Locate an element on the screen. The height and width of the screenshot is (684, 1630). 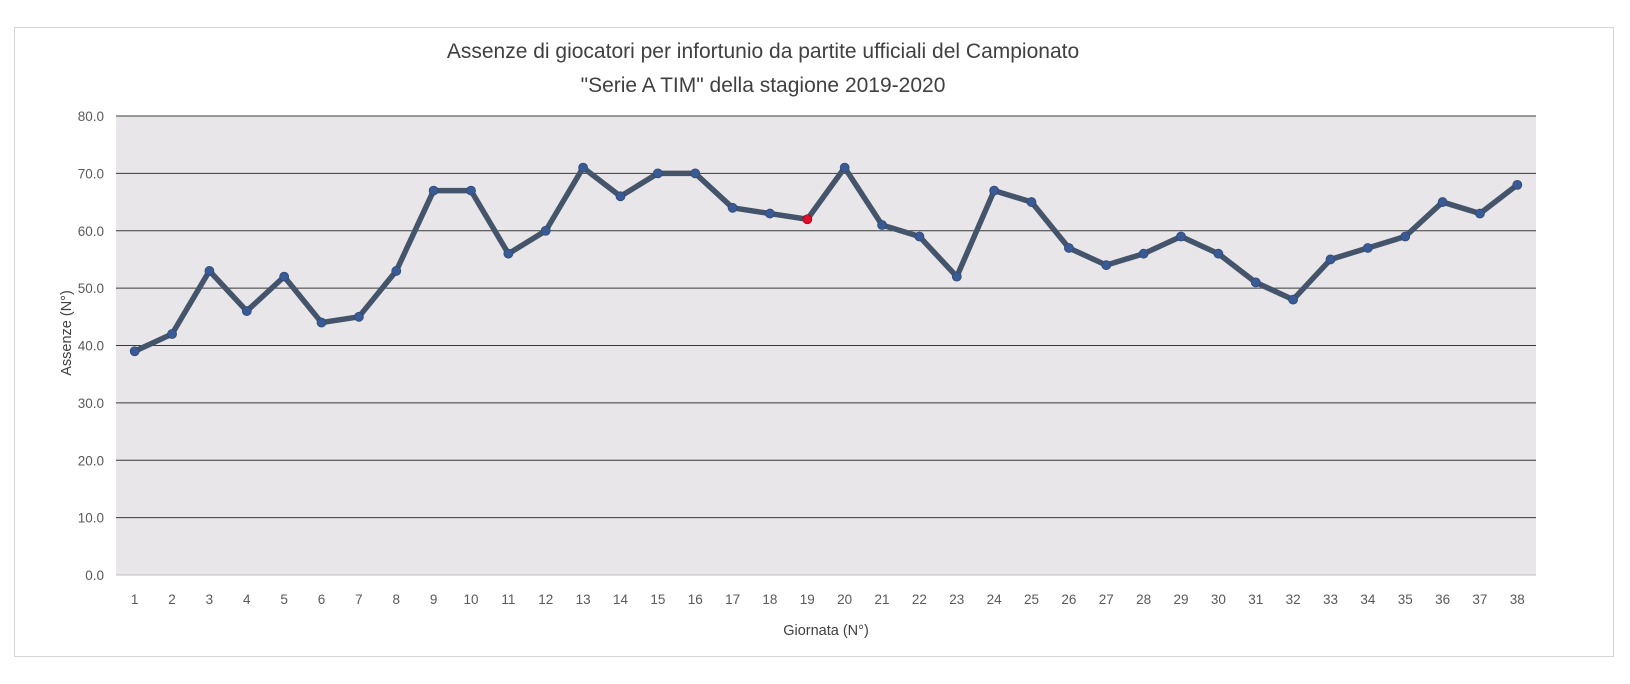
x-tick-label: 8 is located at coordinates (397, 599).